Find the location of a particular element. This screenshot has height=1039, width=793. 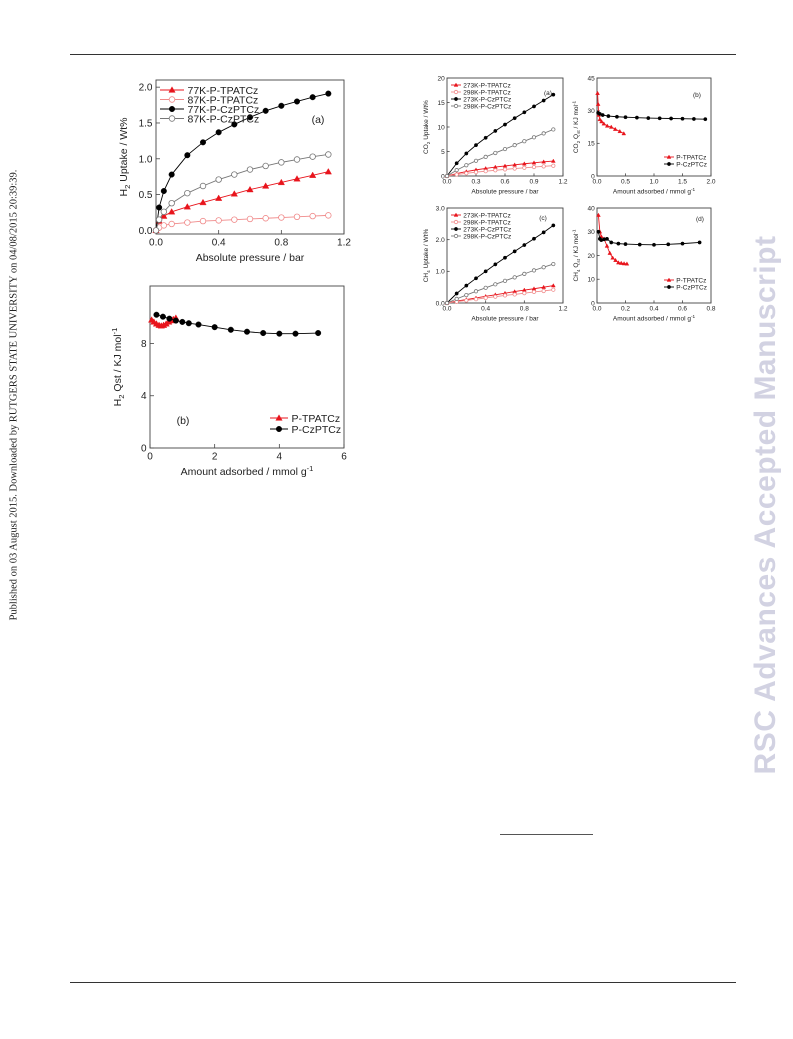

series-87k-p-tpatcz is located at coordinates (242, 223).